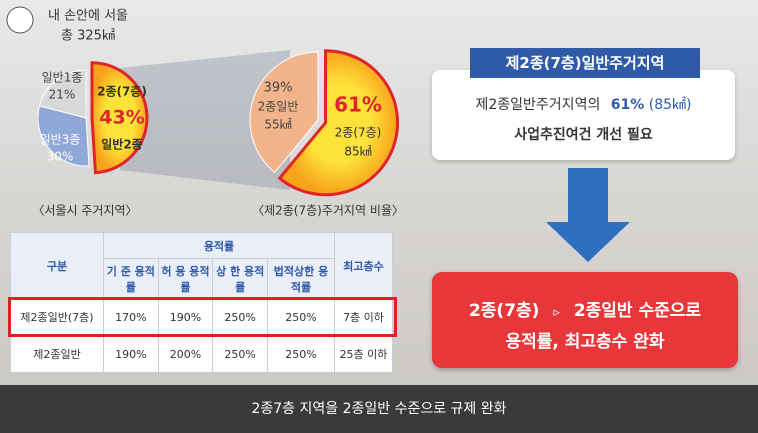  What do you see at coordinates (60, 157) in the screenshot?
I see `slice-value: 30%` at bounding box center [60, 157].